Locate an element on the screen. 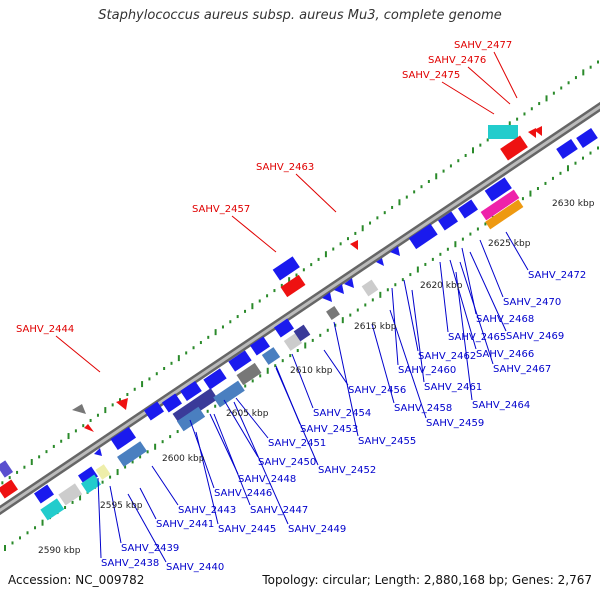  gene-label-sahv_2450: SAHV_2450 is located at coordinates (287, 462).